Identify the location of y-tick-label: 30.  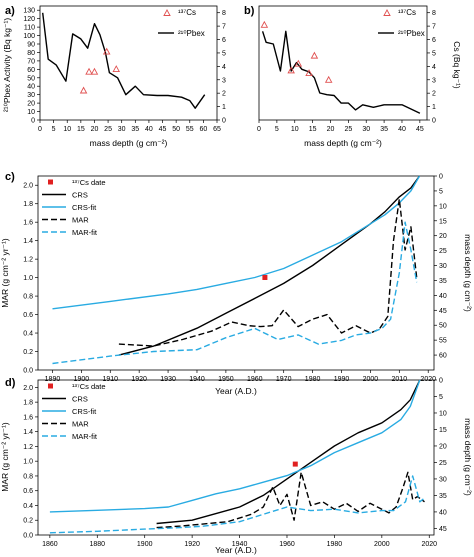
(31, 95).